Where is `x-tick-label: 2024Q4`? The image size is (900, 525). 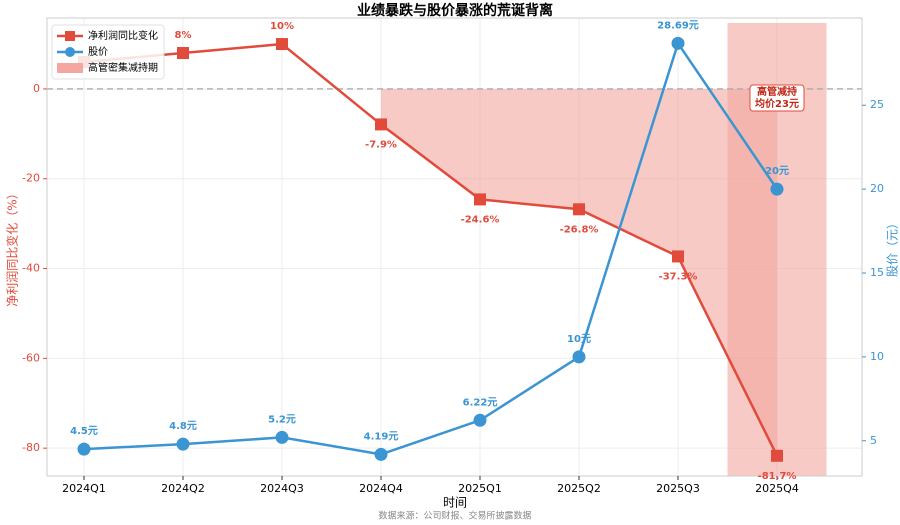 x-tick-label: 2024Q4 is located at coordinates (381, 488).